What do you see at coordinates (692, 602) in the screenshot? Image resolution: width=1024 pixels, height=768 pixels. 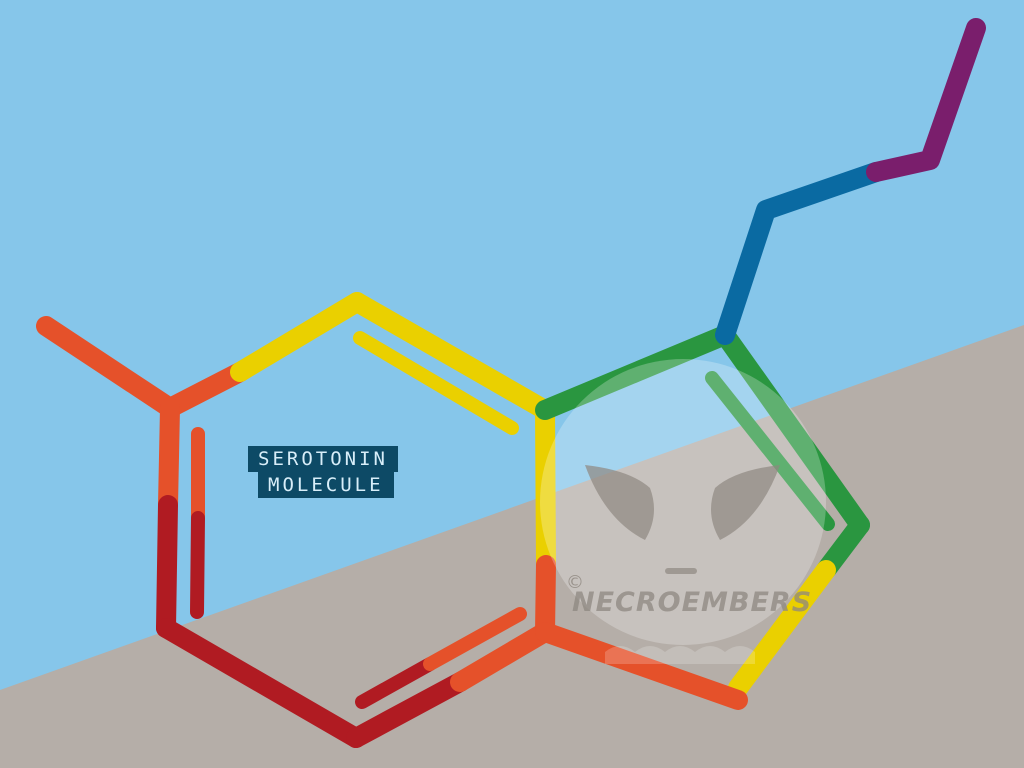 I see `watermark-brand: NECROEMBERS` at bounding box center [692, 602].